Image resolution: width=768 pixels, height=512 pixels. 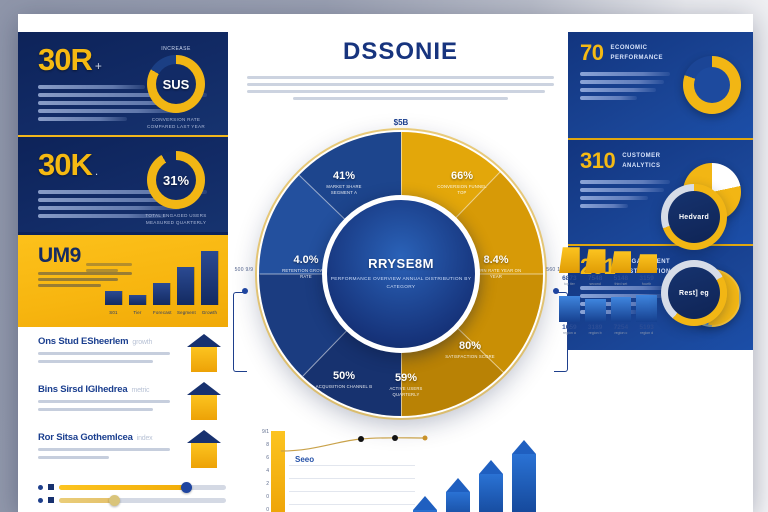 I want to click on list-item: Ons Stud ESheerlem growth, so click(x=125, y=352).